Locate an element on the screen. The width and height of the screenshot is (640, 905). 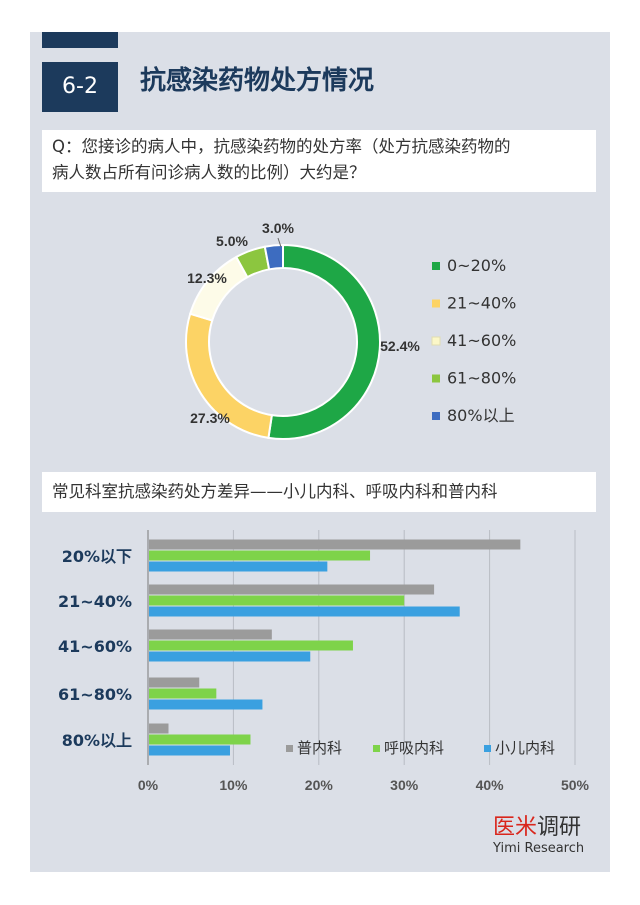
question-box-2: 常见科室抗感染药处方差异——小儿内科、呼吸内科和普内科 is located at coordinates (319, 492).